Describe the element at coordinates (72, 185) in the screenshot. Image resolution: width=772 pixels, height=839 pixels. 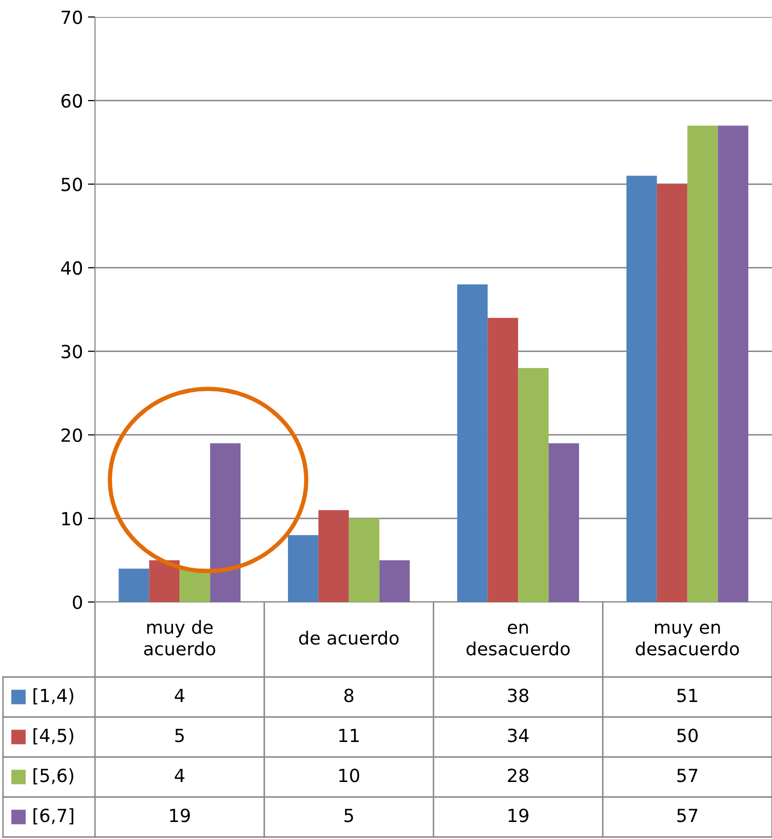
I see `y-tick-label: 50` at that location.